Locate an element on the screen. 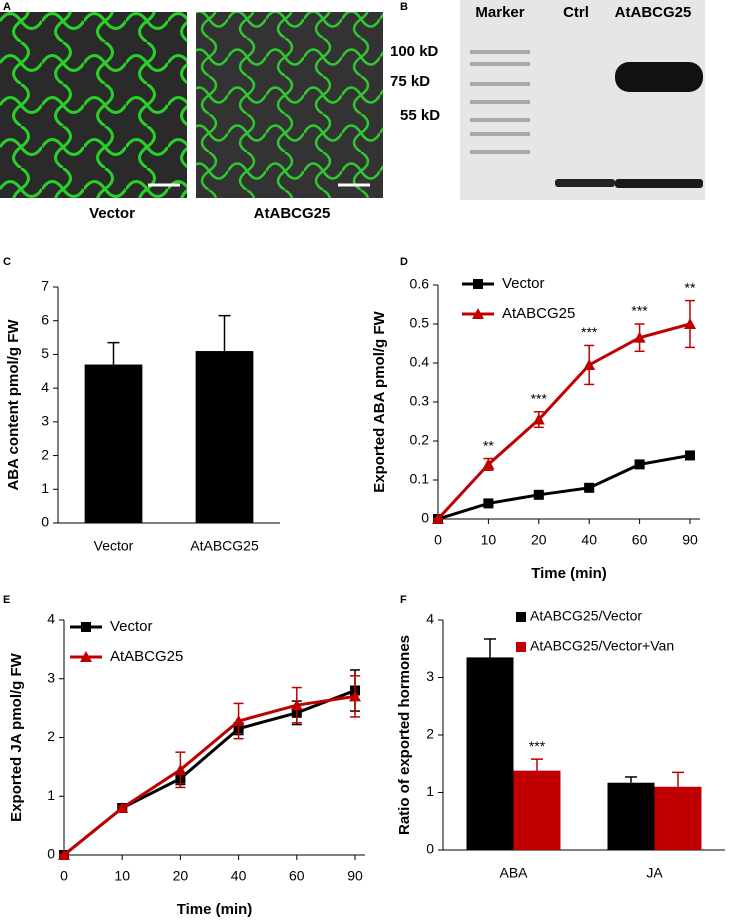  panel-label: C is located at coordinates (7, 262).